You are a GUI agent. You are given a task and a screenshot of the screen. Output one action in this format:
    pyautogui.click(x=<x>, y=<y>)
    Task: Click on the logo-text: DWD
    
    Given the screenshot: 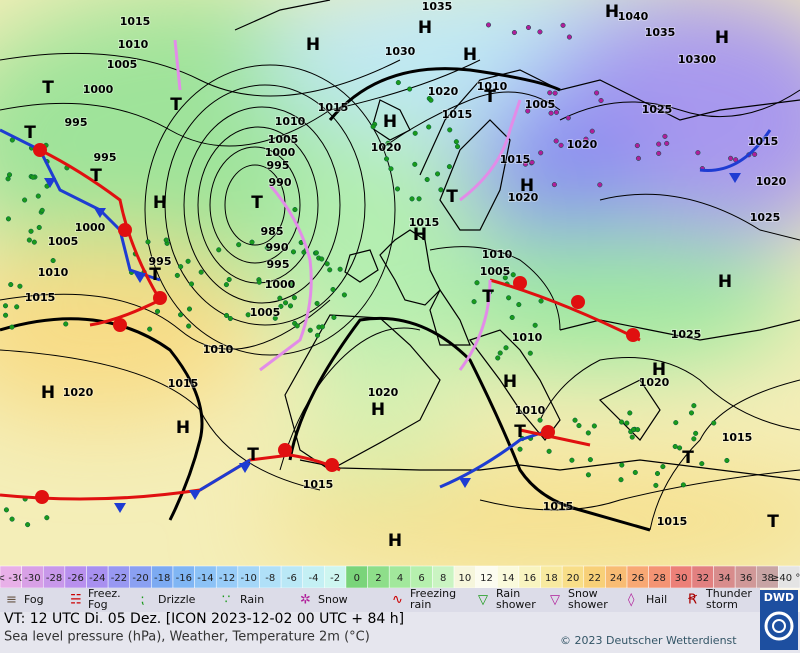 What is the action you would take?
    pyautogui.click(x=779, y=597)
    